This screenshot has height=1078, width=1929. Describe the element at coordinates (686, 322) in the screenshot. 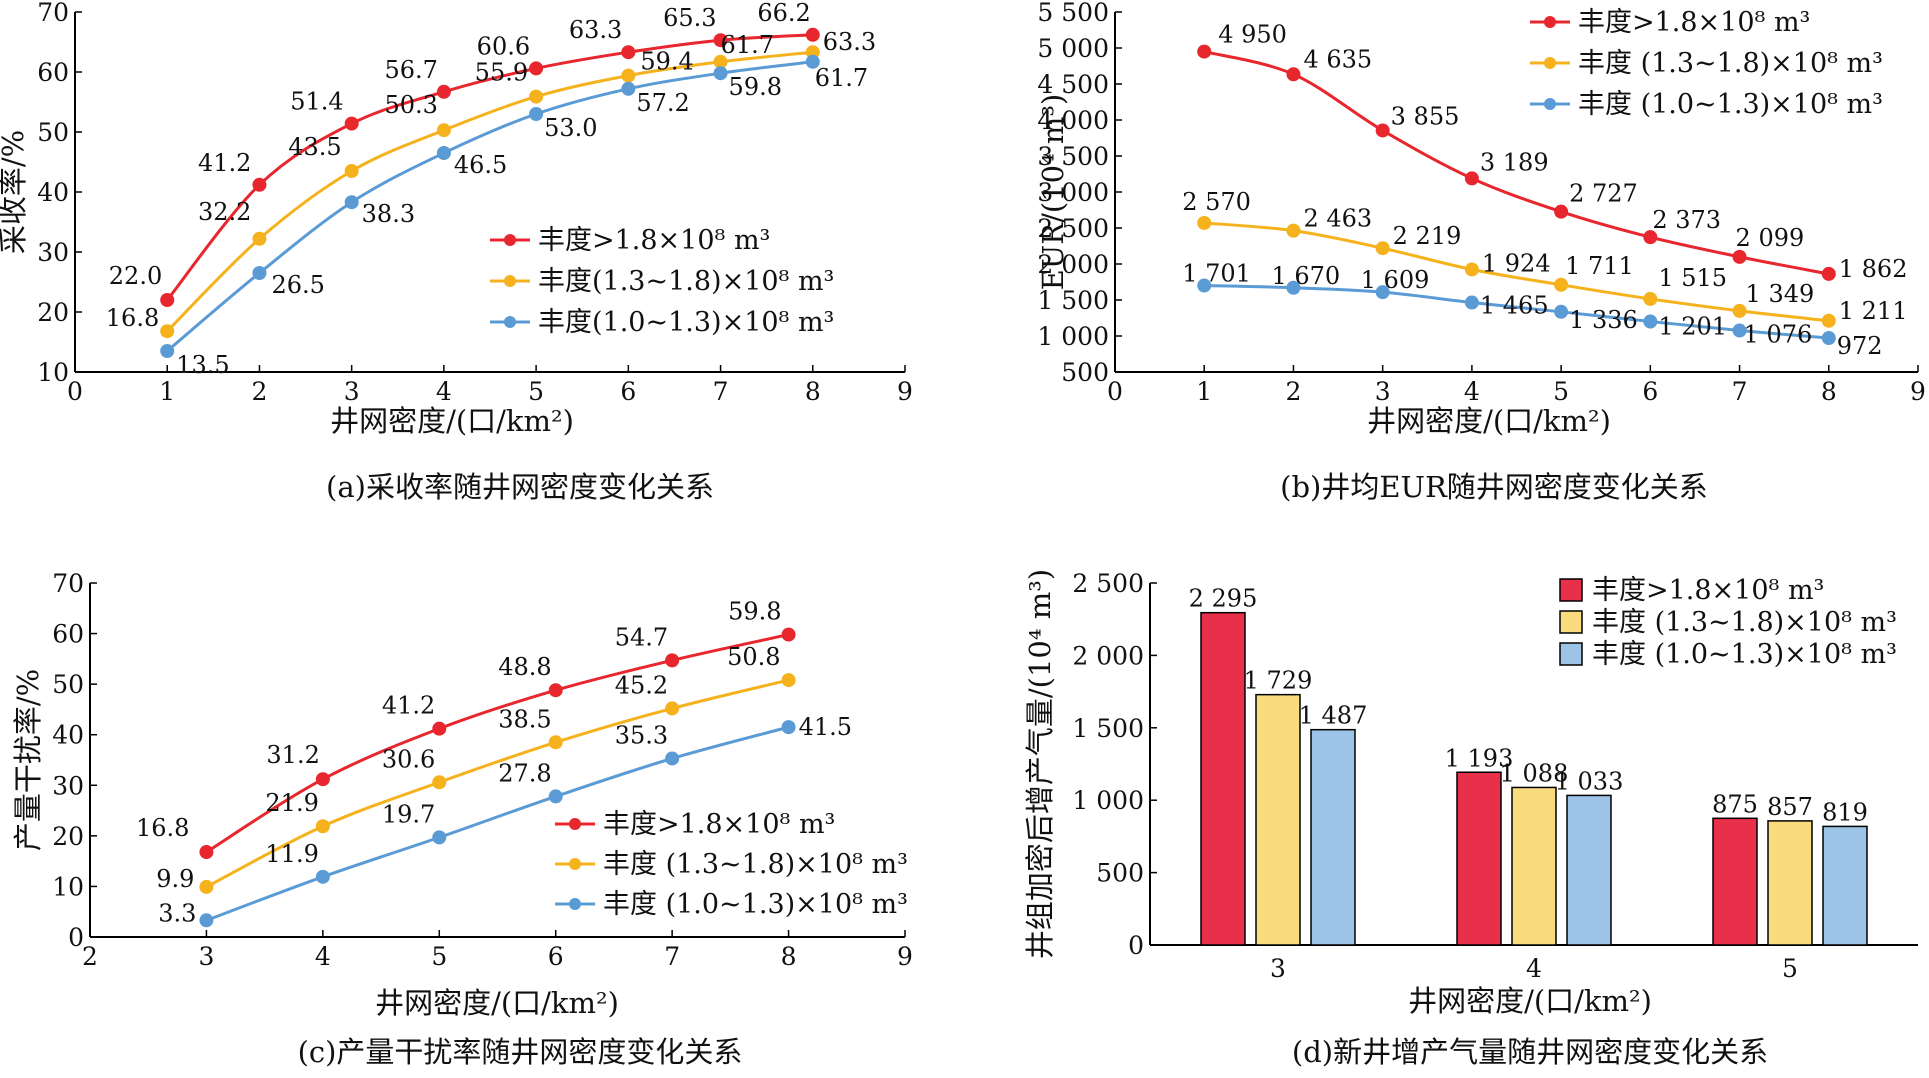

I see `legend-label: 丰度(1.0~1.3)×10⁸ m³` at that location.